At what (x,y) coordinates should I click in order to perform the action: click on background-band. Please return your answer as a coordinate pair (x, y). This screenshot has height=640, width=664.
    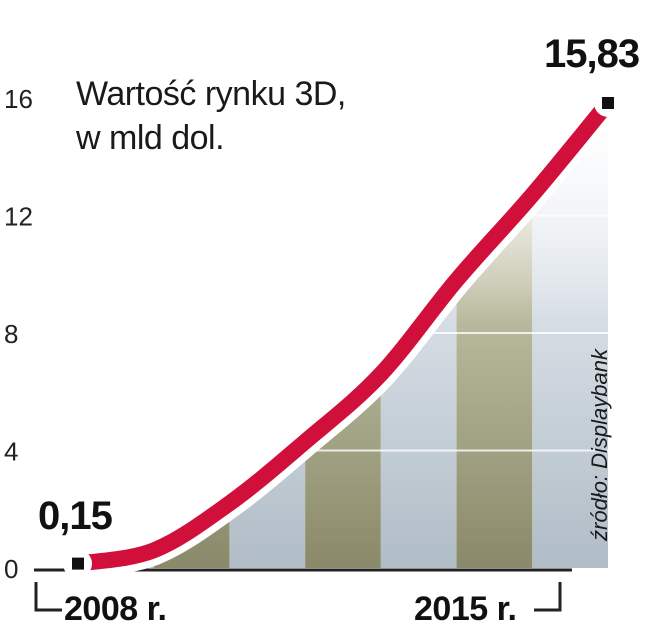
    Looking at the image, I should click on (494, 335).